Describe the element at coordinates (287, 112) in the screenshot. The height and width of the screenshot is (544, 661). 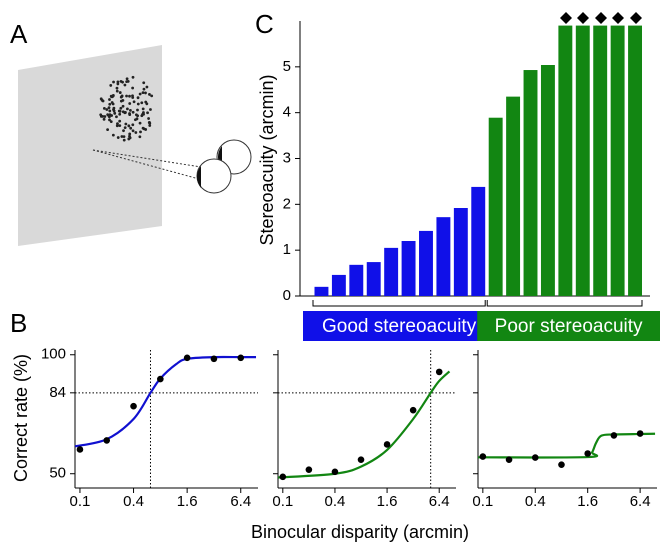
I see `y-tick-label: 4` at that location.